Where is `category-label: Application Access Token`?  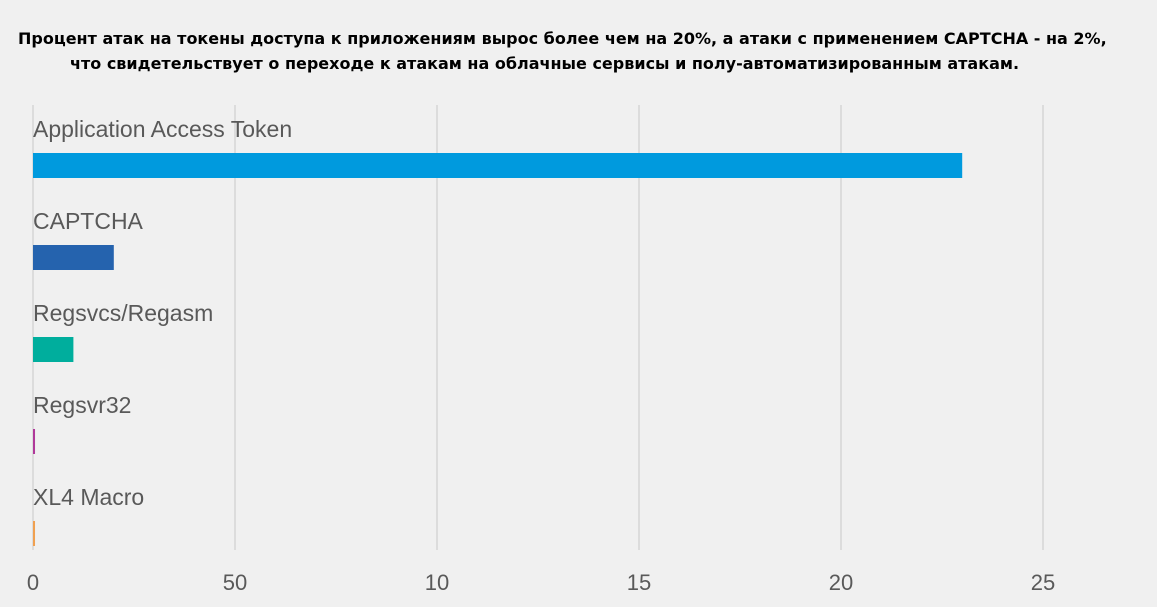 category-label: Application Access Token is located at coordinates (162, 129).